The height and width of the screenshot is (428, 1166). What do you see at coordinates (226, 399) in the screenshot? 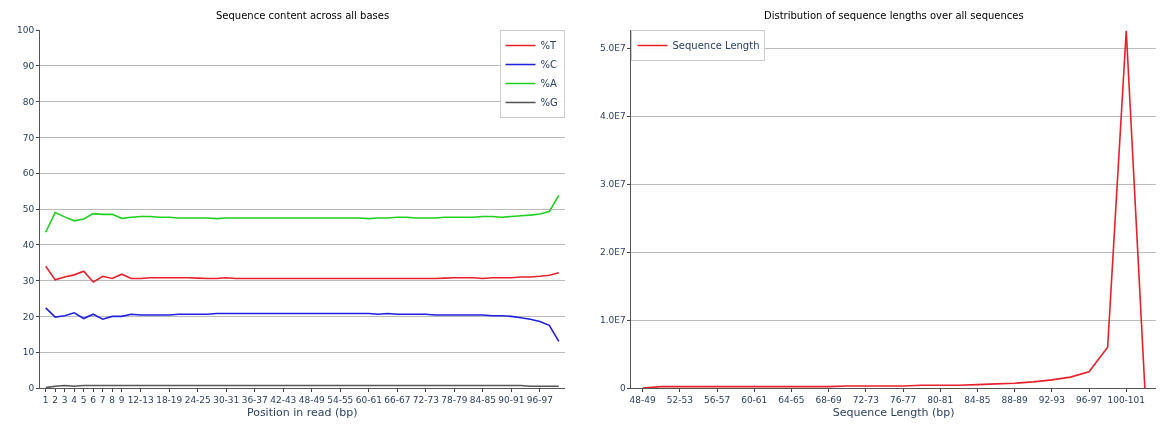
I see `x-tick-label: 30-31` at bounding box center [226, 399].